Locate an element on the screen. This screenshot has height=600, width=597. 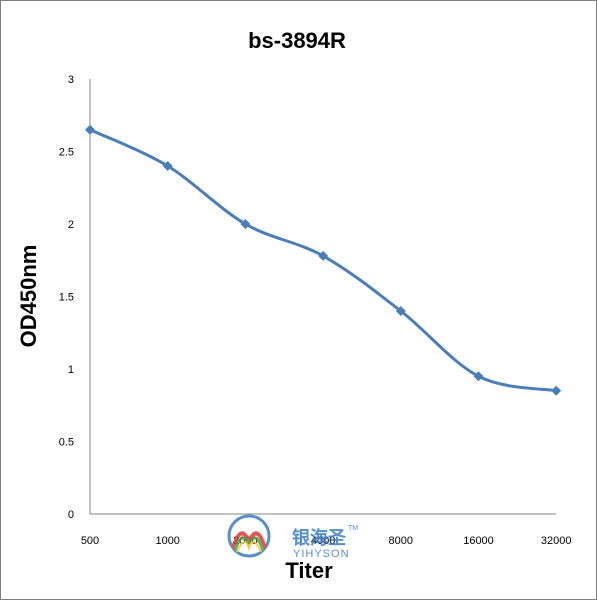
y-axis-title: OD450nm is located at coordinates (28, 296).